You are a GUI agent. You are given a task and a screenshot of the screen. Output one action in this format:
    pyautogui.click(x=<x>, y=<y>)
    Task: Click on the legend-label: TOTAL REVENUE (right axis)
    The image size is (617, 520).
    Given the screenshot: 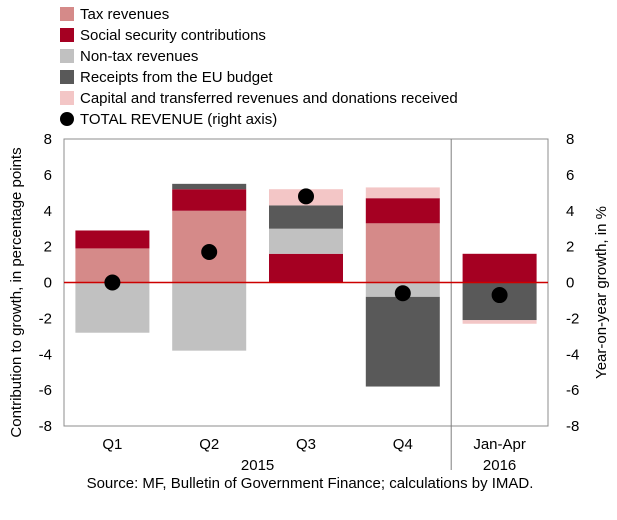 What is the action you would take?
    pyautogui.click(x=179, y=119)
    